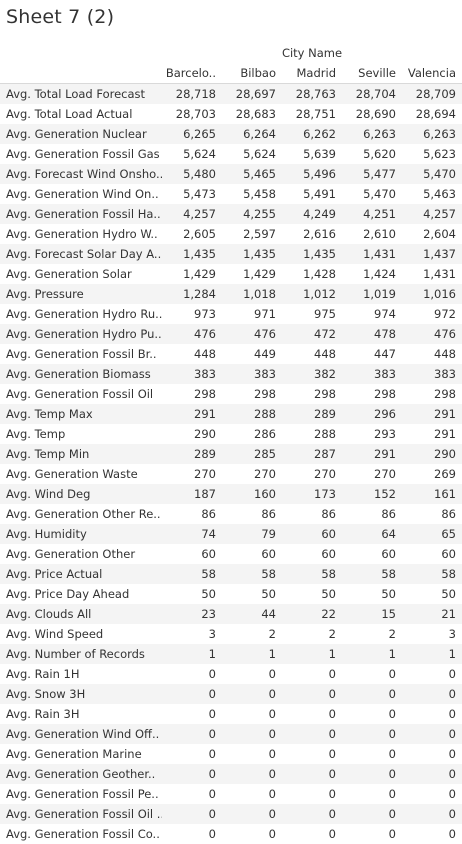  What do you see at coordinates (265, 454) in the screenshot?
I see `table-cell: 285` at bounding box center [265, 454].